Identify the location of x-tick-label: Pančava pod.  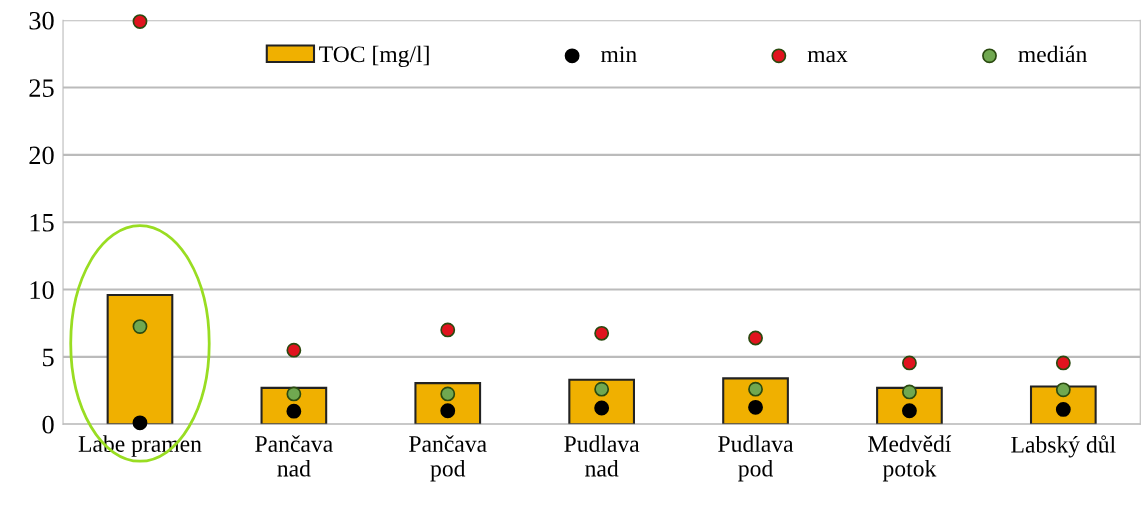
(448, 458).